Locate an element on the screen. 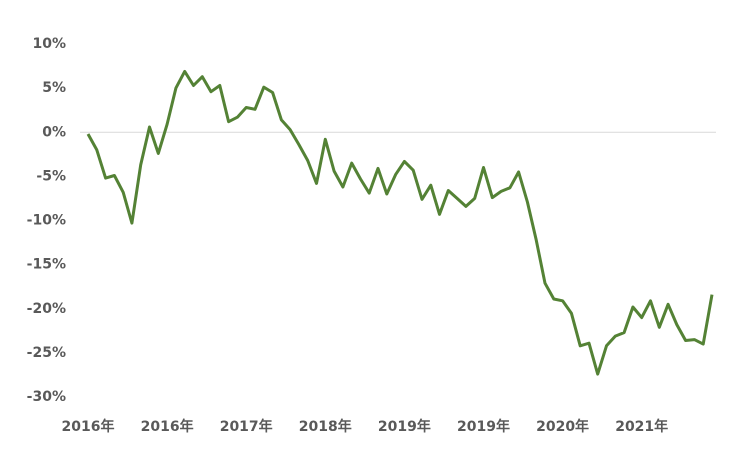 This screenshot has height=463, width=737. y-tick-label: 5% is located at coordinates (54, 88).